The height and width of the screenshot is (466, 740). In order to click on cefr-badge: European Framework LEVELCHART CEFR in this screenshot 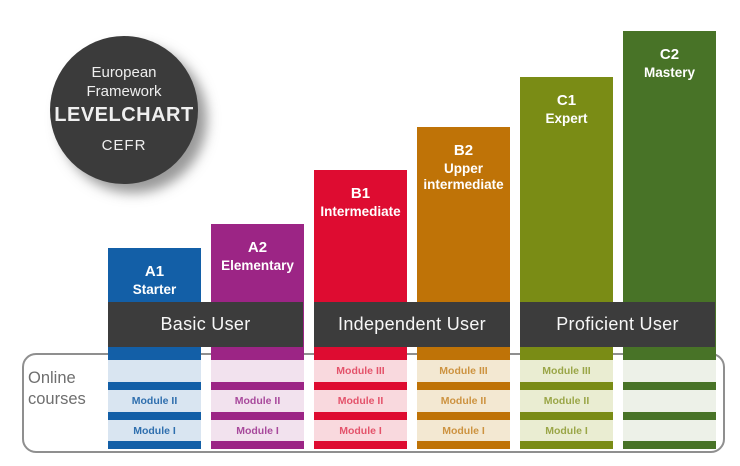, I will do `click(124, 110)`.